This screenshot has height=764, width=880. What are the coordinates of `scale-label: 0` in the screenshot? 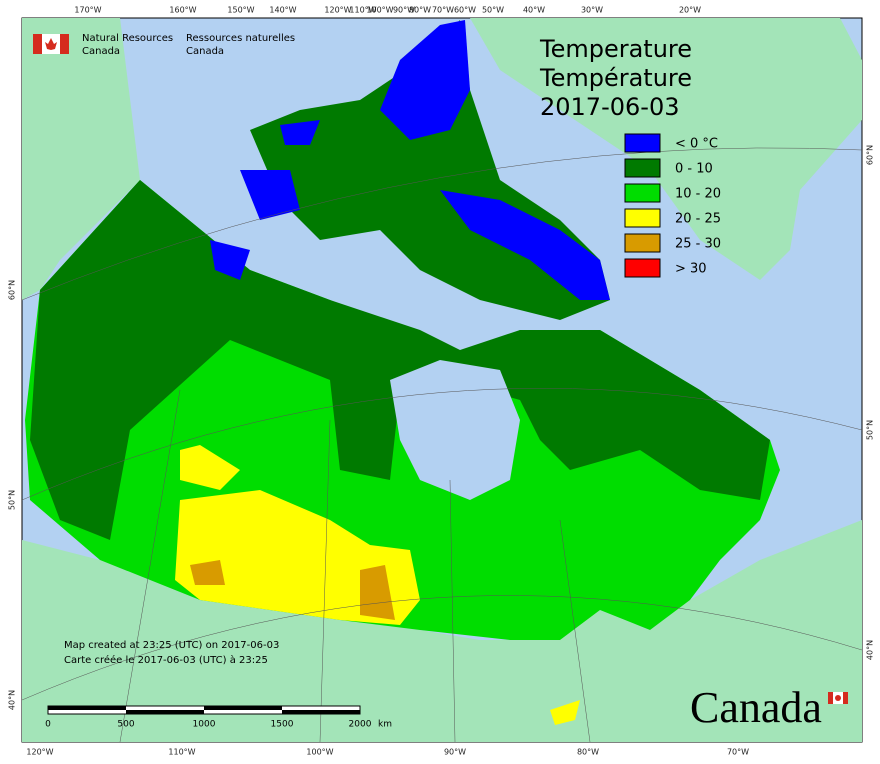 It's located at (48, 725).